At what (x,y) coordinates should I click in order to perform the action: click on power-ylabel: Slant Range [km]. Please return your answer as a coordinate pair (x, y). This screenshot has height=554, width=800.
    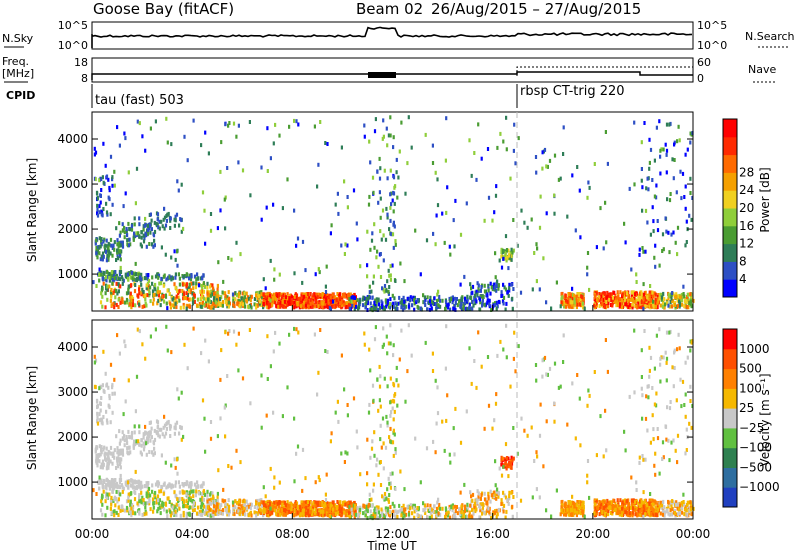
    Looking at the image, I should click on (32, 210).